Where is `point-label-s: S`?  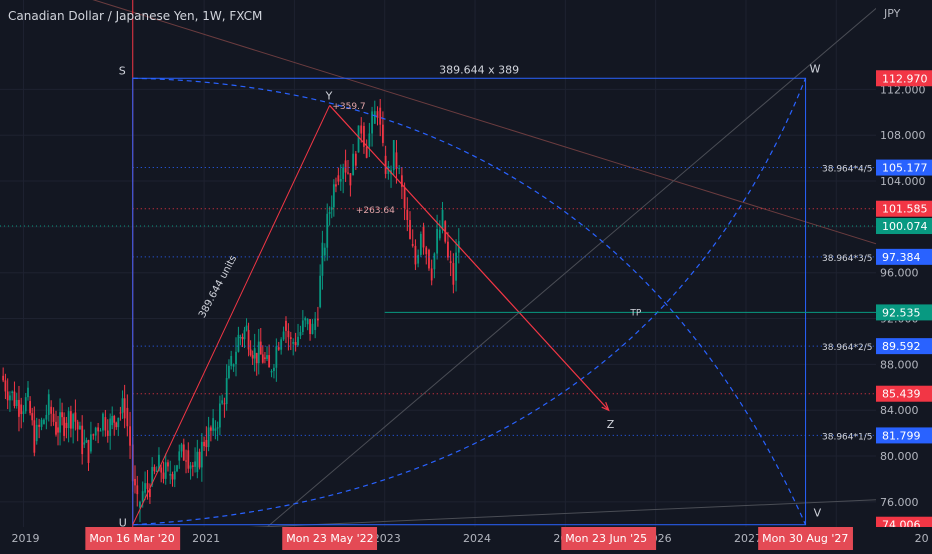
point-label-s: S is located at coordinates (122, 70).